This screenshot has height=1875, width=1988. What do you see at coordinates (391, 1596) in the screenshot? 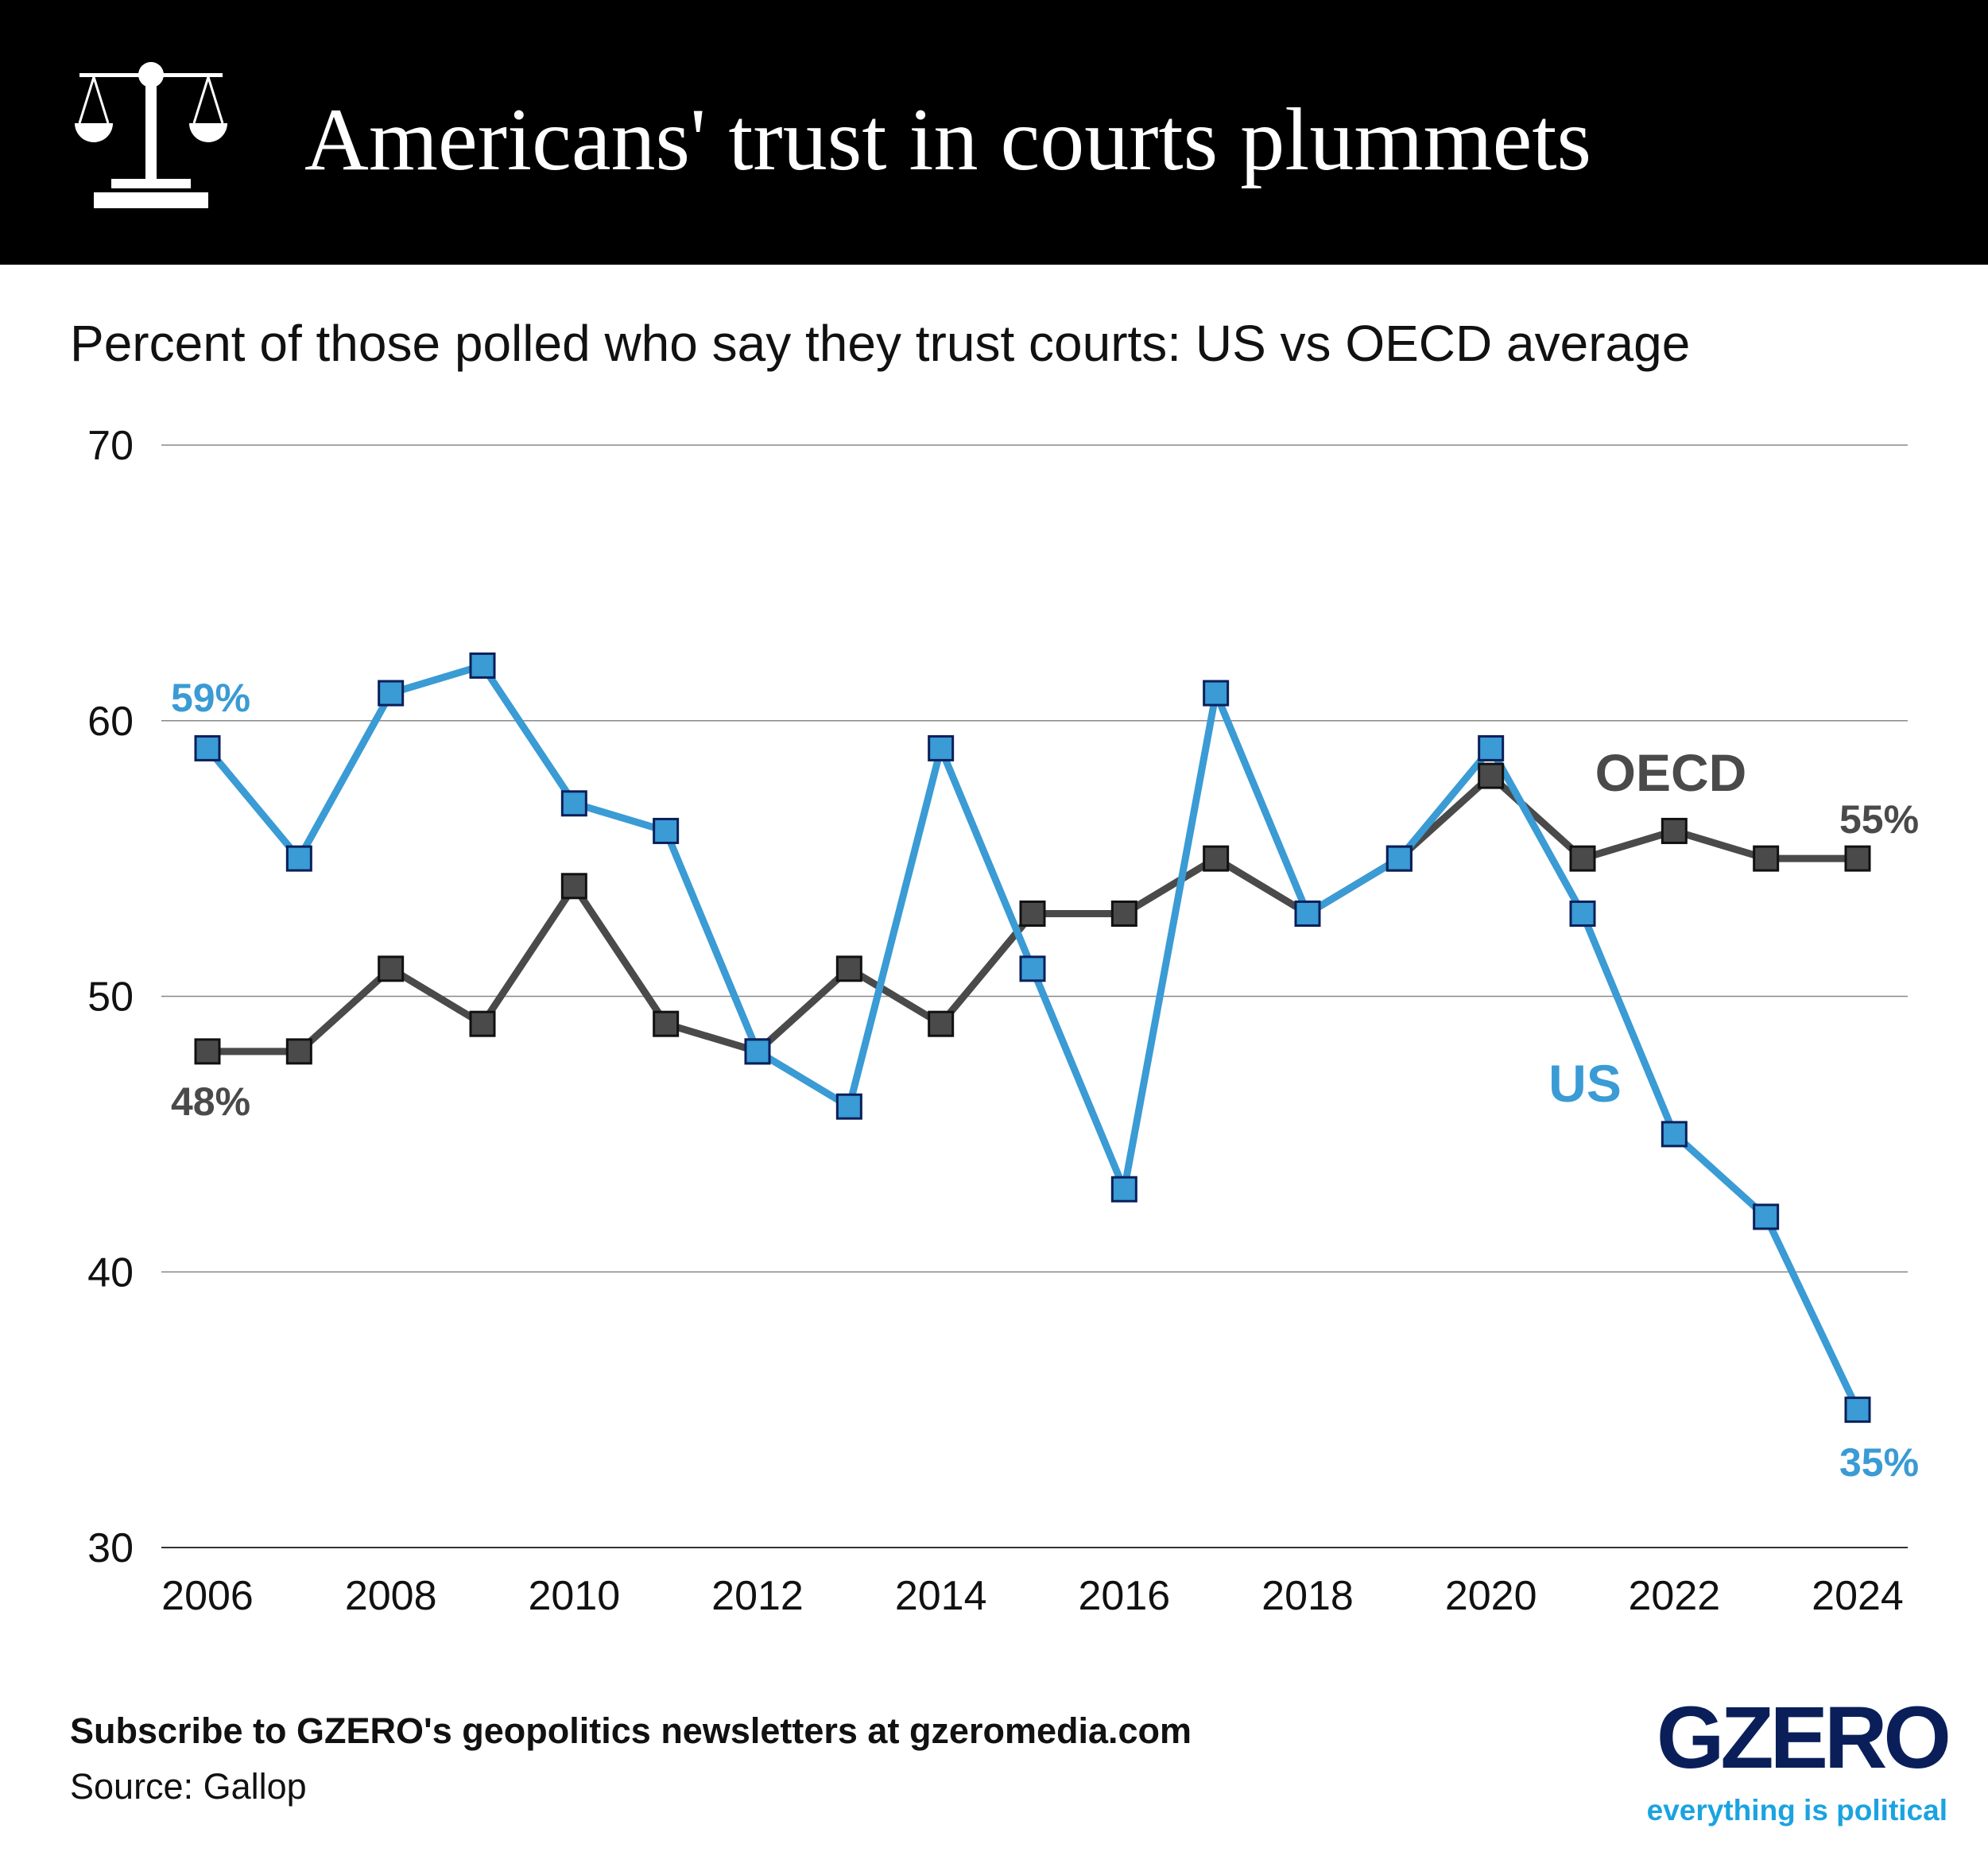
I see `x-tick-label: 2008` at bounding box center [391, 1596].